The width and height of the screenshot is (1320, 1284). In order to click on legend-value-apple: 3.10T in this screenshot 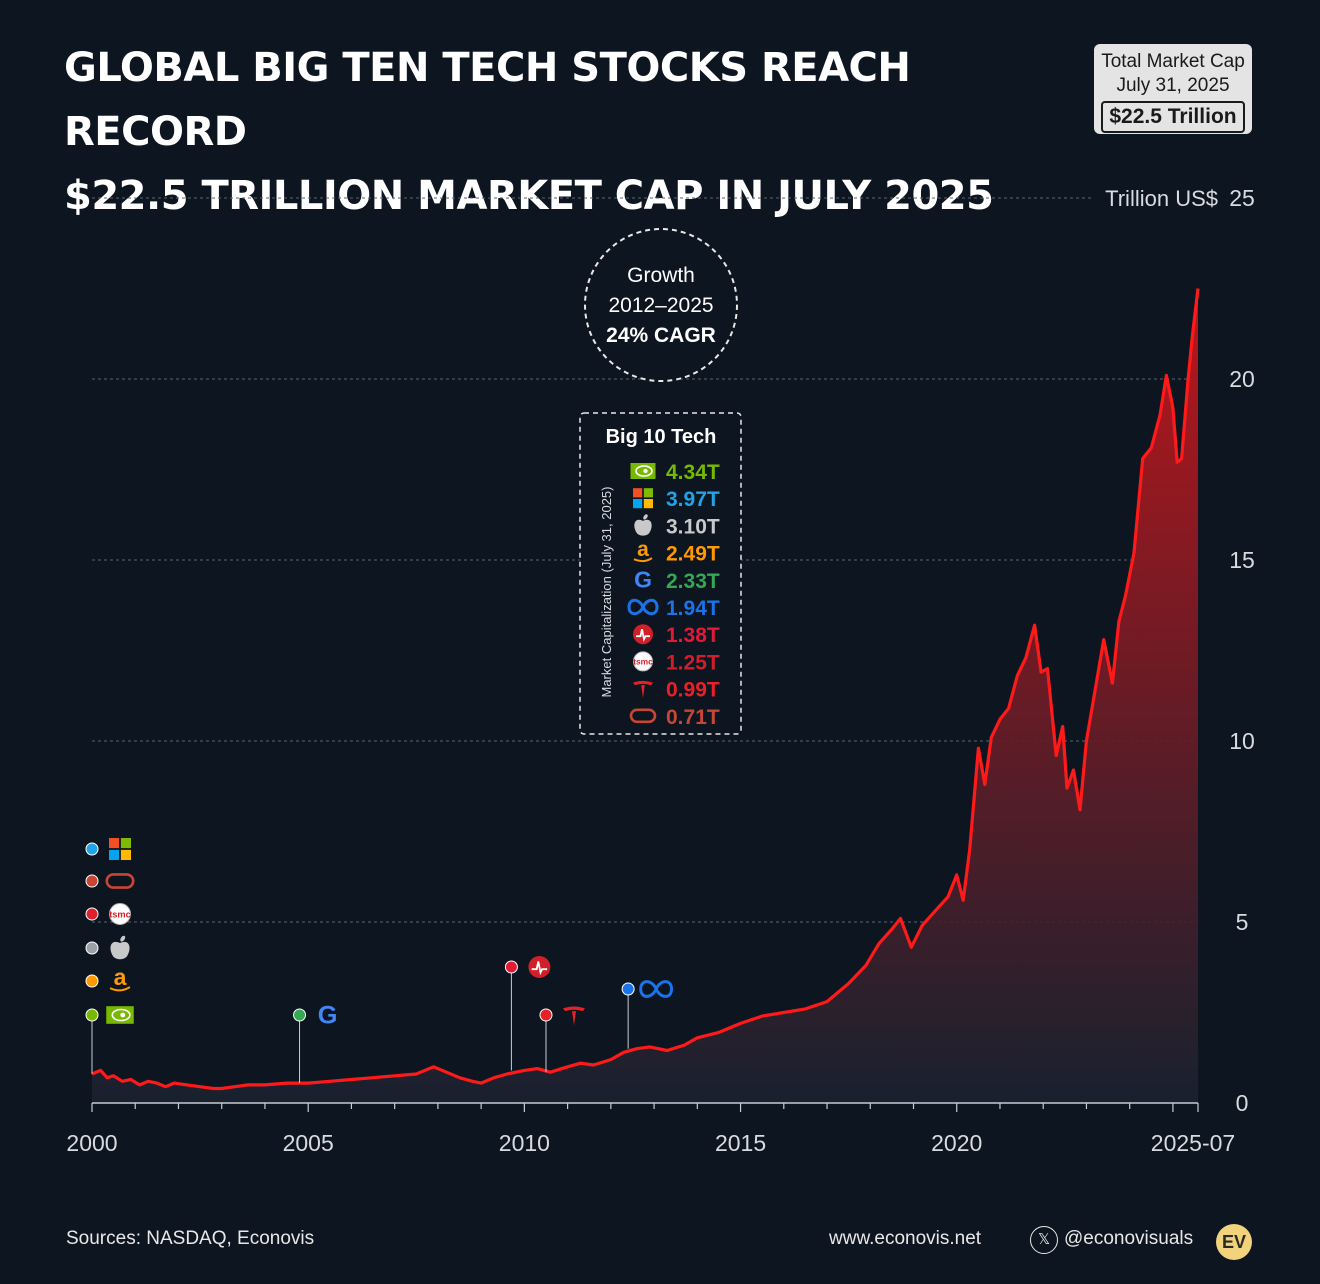, I will do `click(693, 526)`.